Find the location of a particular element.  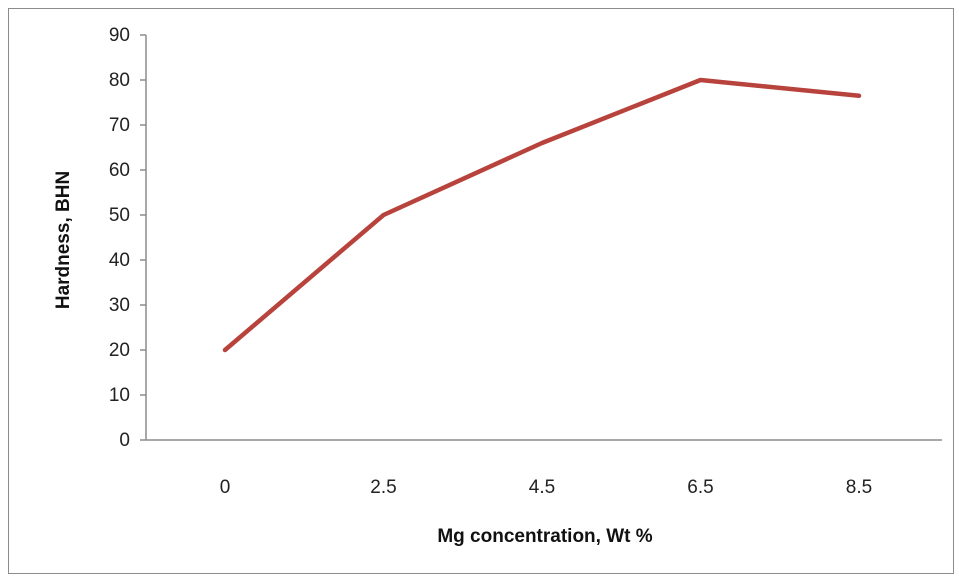

y-tick-label: 0 is located at coordinates (124, 440).